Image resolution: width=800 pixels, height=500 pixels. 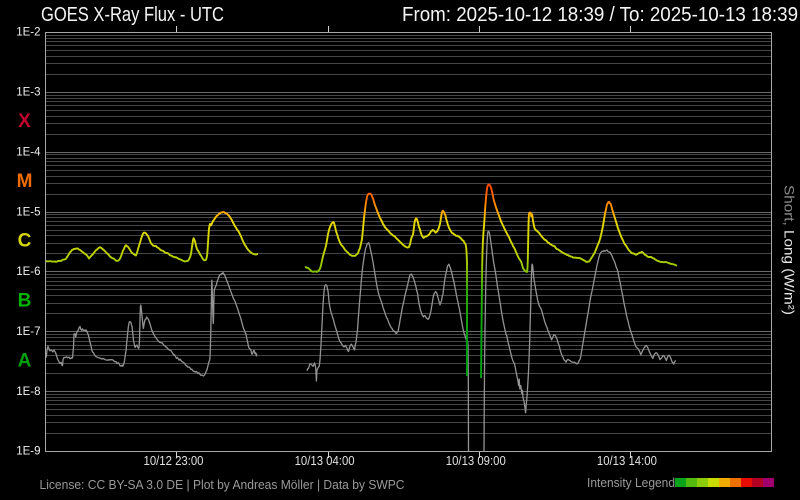 What do you see at coordinates (132, 15) in the screenshot?
I see `svg-text: GOES X-Ray Flux - UTC` at bounding box center [132, 15].